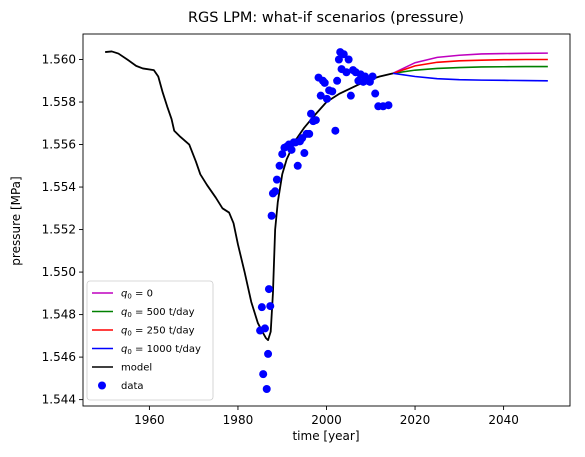 This screenshot has width=585, height=457. What do you see at coordinates (137, 295) in the screenshot?
I see `legend-label-q0-0: q0 = 0` at bounding box center [137, 295].